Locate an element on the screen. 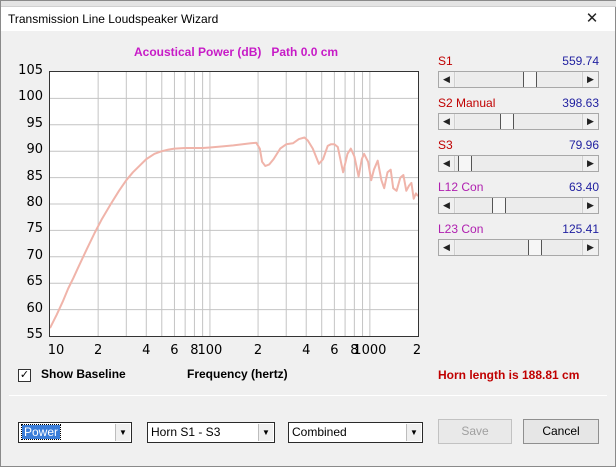 This screenshot has height=467, width=616. window-behind-strip is located at coordinates (308, 4).